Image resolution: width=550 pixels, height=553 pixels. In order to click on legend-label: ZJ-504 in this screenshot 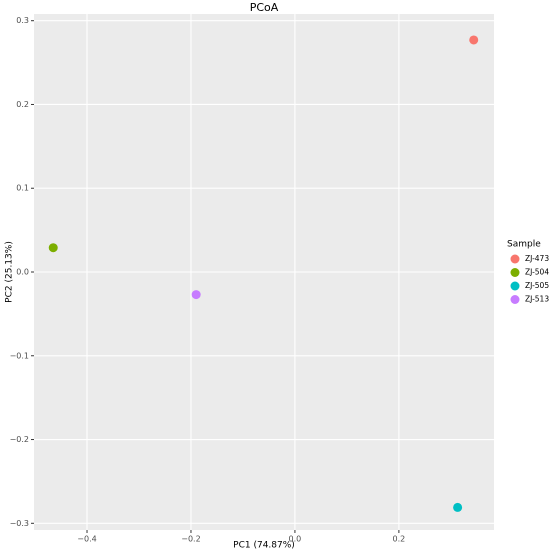, I will do `click(537, 272)`.